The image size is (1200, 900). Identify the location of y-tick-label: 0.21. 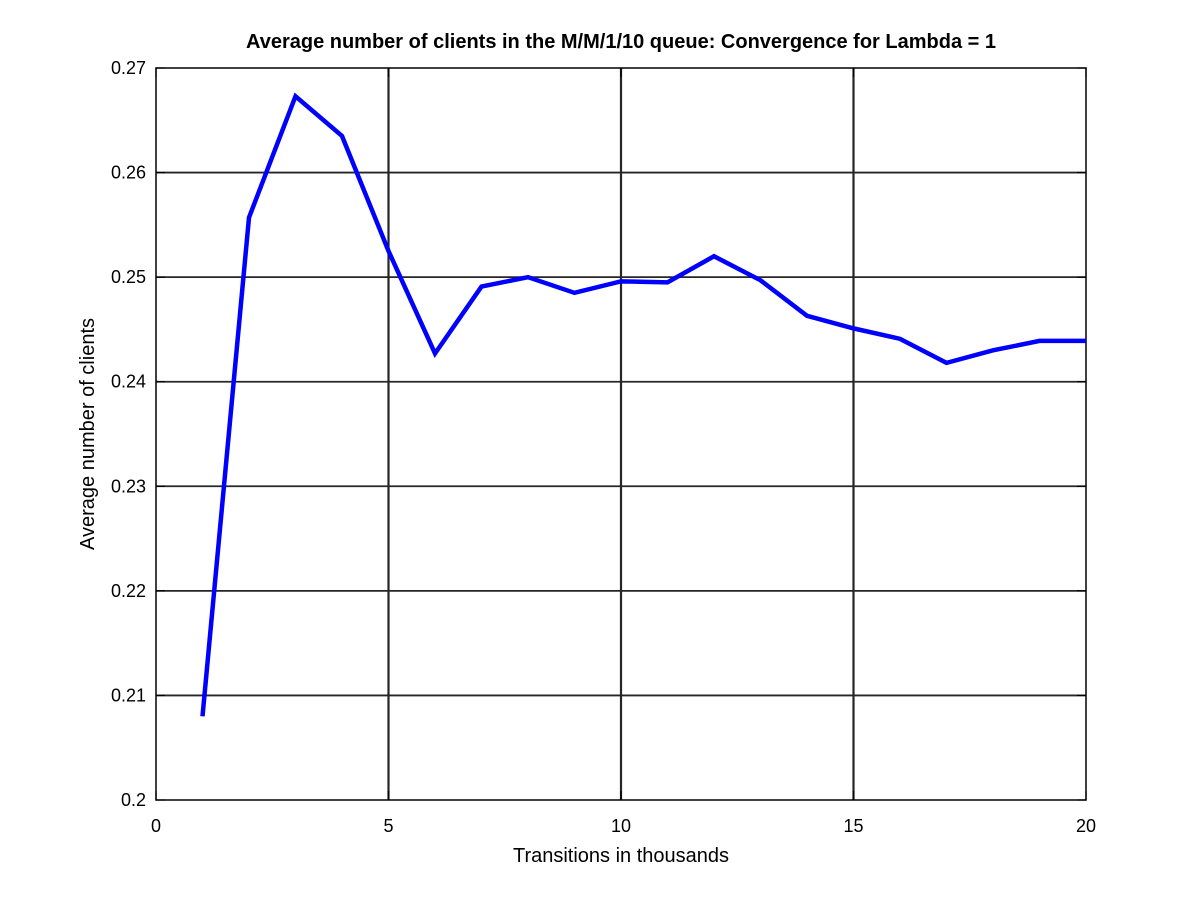
(128, 695).